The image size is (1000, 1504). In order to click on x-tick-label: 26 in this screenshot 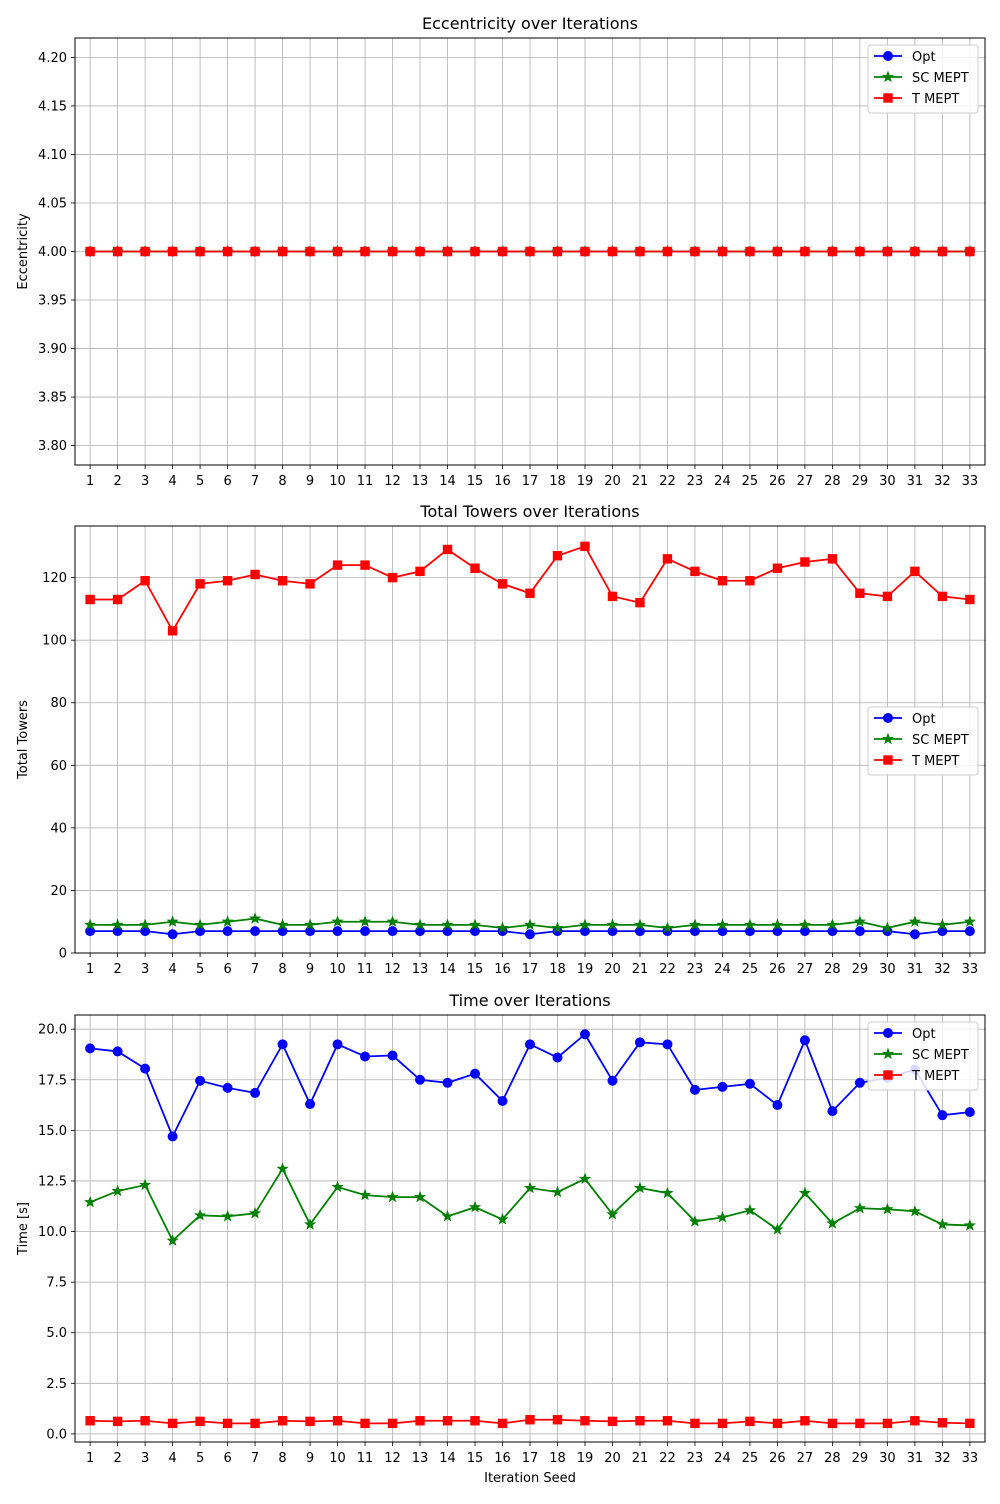, I will do `click(777, 1458)`.